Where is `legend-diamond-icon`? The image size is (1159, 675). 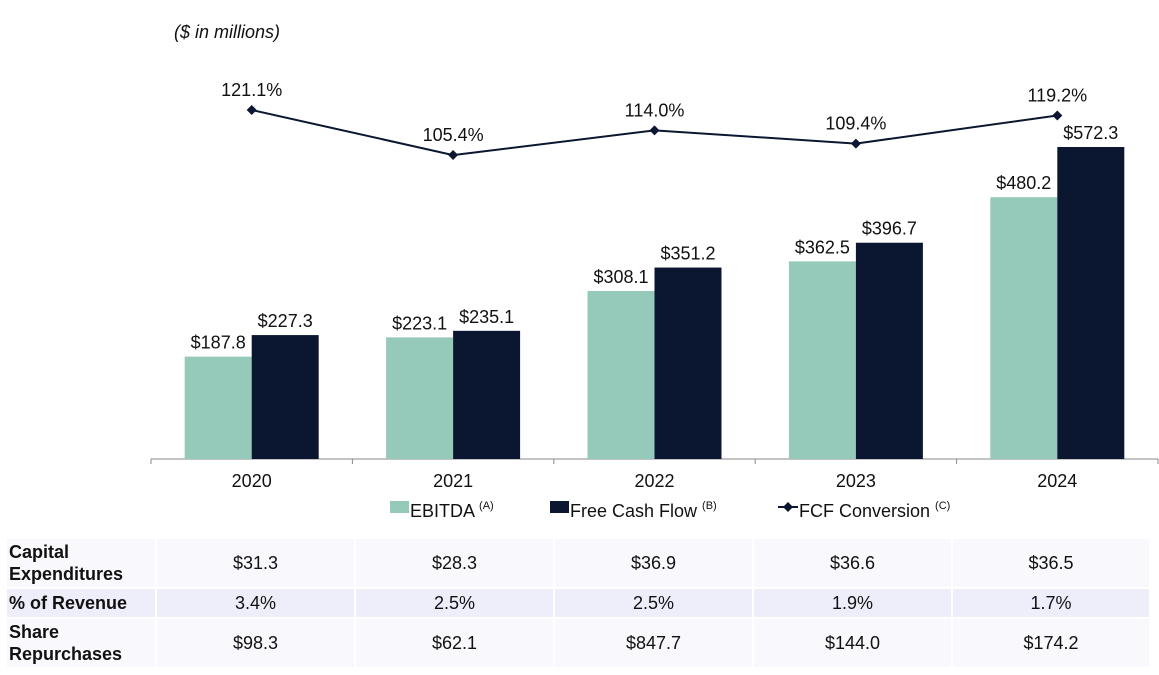 legend-diamond-icon is located at coordinates (788, 507).